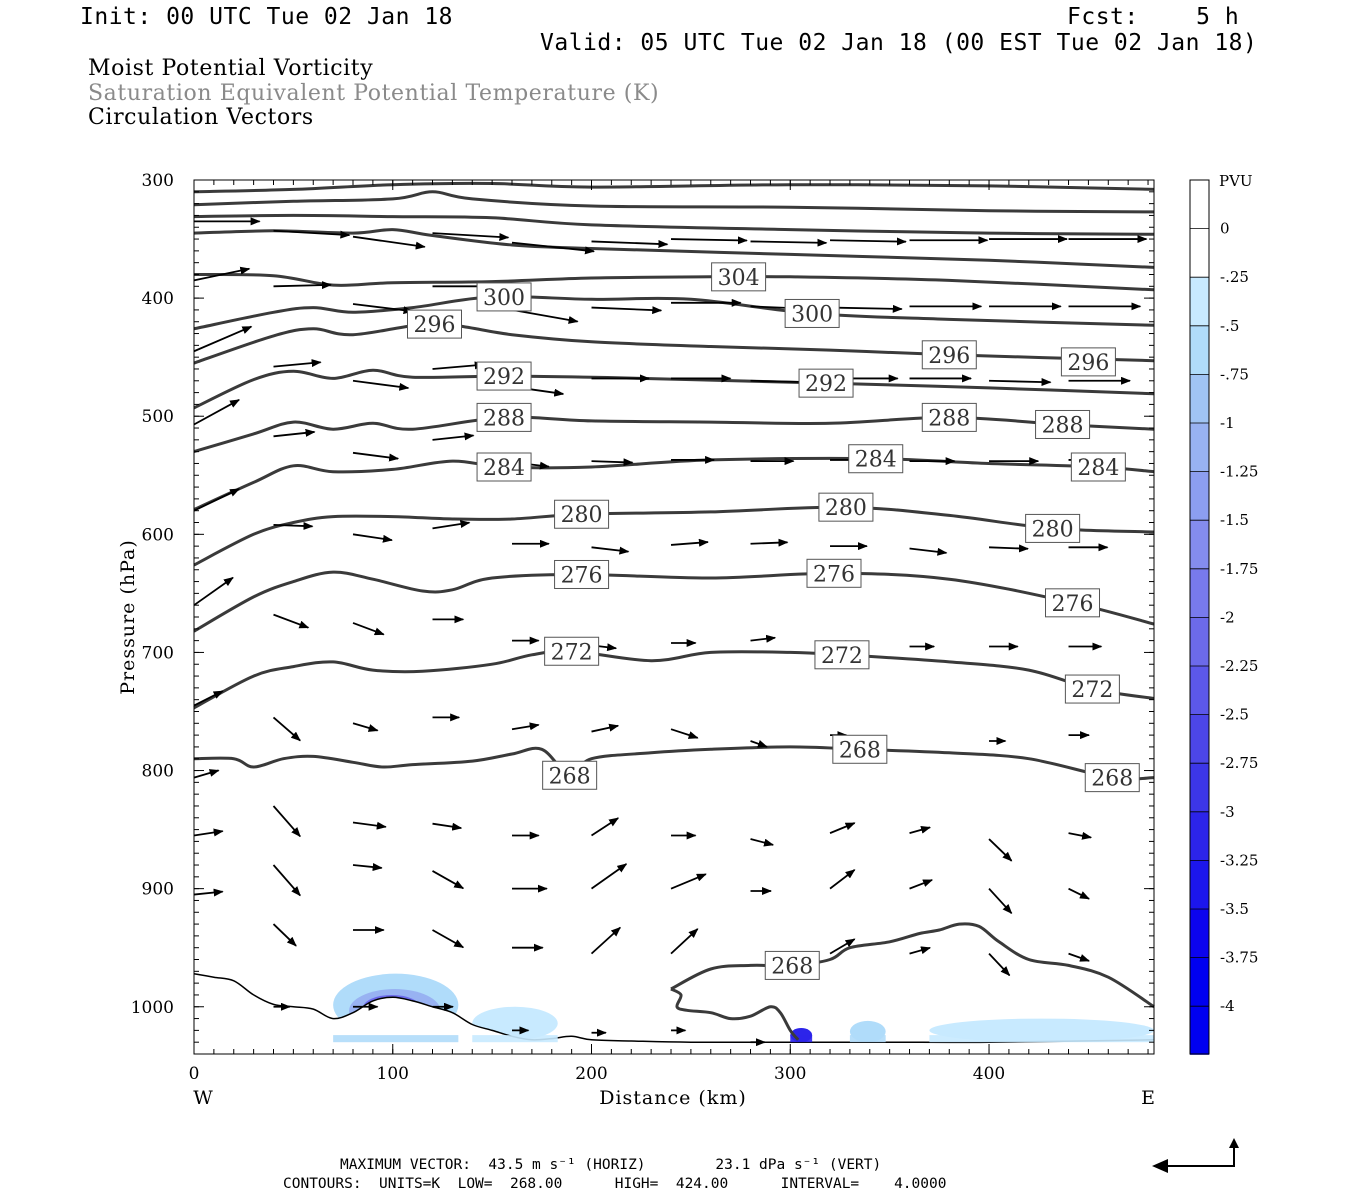 The width and height of the screenshot is (1350, 1200). What do you see at coordinates (1195, 1155) in the screenshot?
I see `reference-vector-icon` at bounding box center [1195, 1155].